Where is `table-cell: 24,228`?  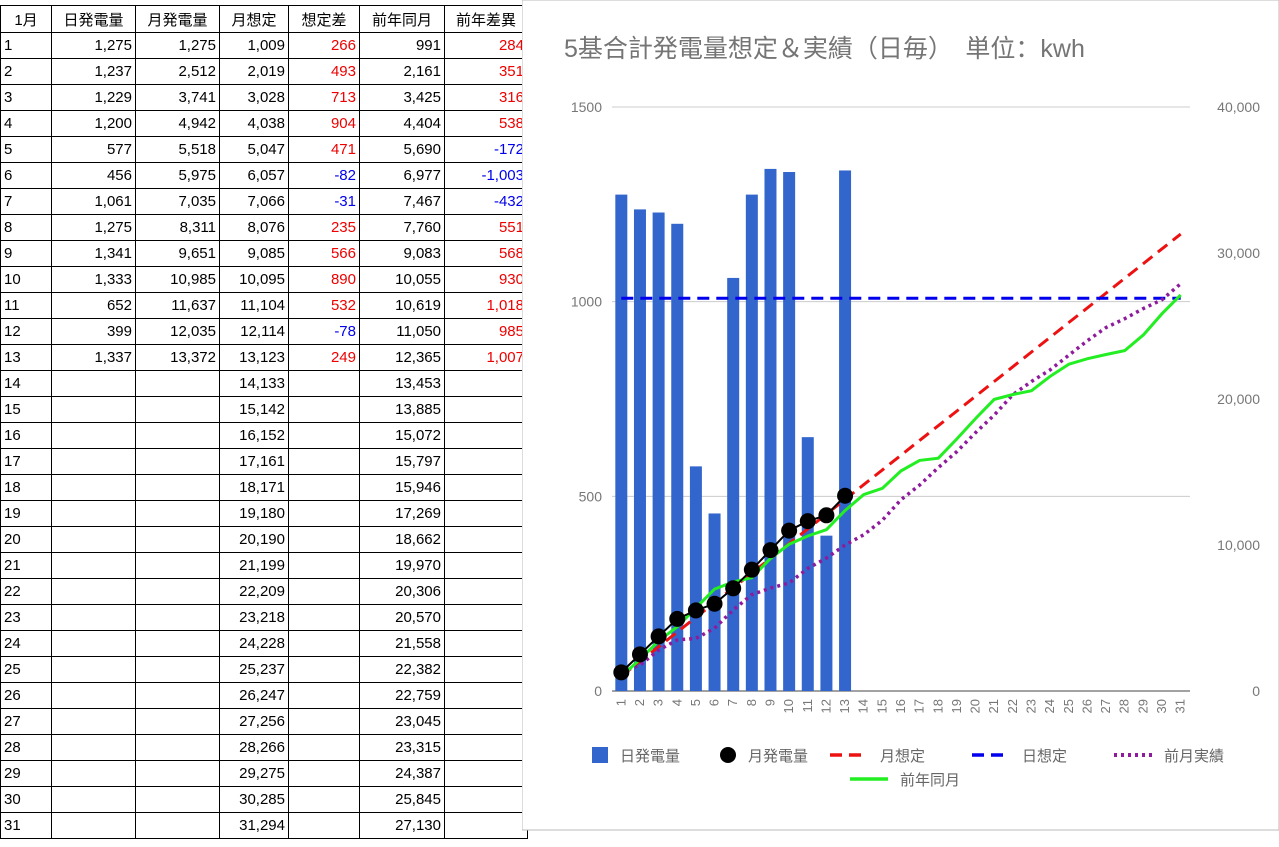 table-cell: 24,228 is located at coordinates (254, 643).